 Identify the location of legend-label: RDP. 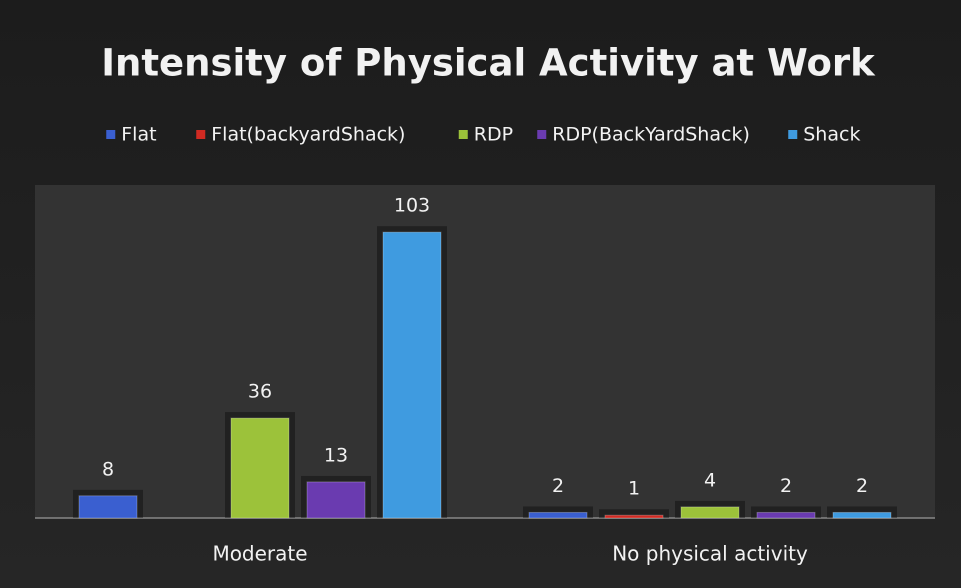
(493, 135).